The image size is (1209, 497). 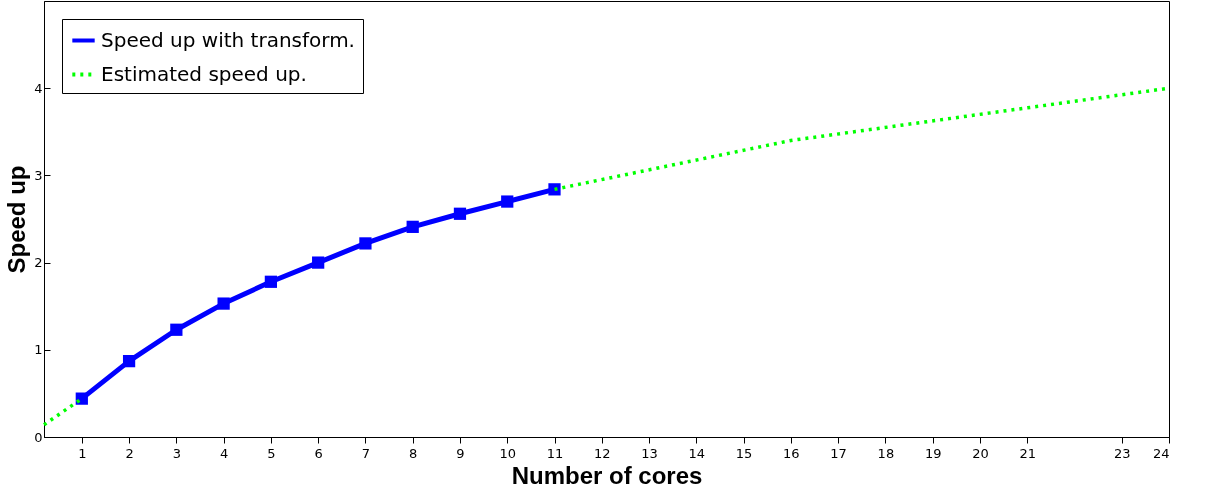 I want to click on x-tick-label: 7, so click(x=366, y=453).